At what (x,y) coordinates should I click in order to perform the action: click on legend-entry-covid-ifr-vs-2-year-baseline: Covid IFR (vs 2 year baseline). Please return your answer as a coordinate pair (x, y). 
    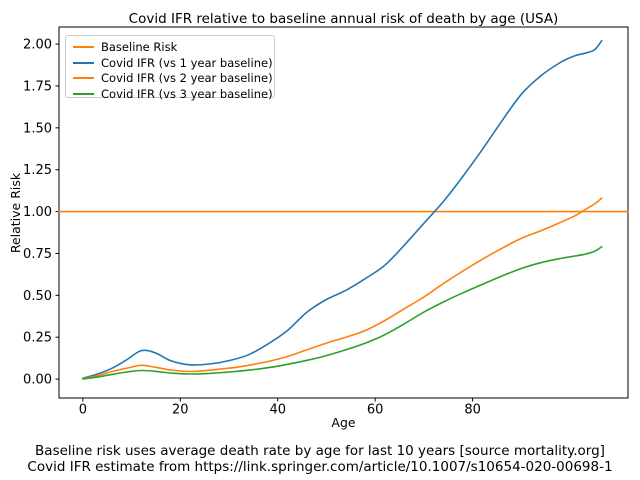
    Looking at the image, I should click on (173, 78).